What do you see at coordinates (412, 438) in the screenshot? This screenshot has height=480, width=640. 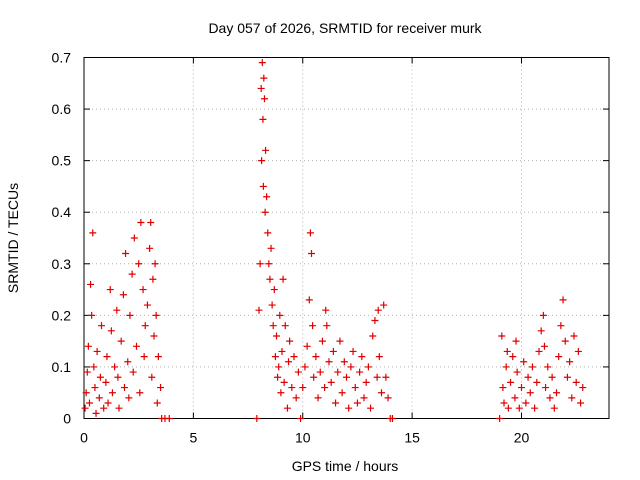 I see `x-tick-label: 15` at bounding box center [412, 438].